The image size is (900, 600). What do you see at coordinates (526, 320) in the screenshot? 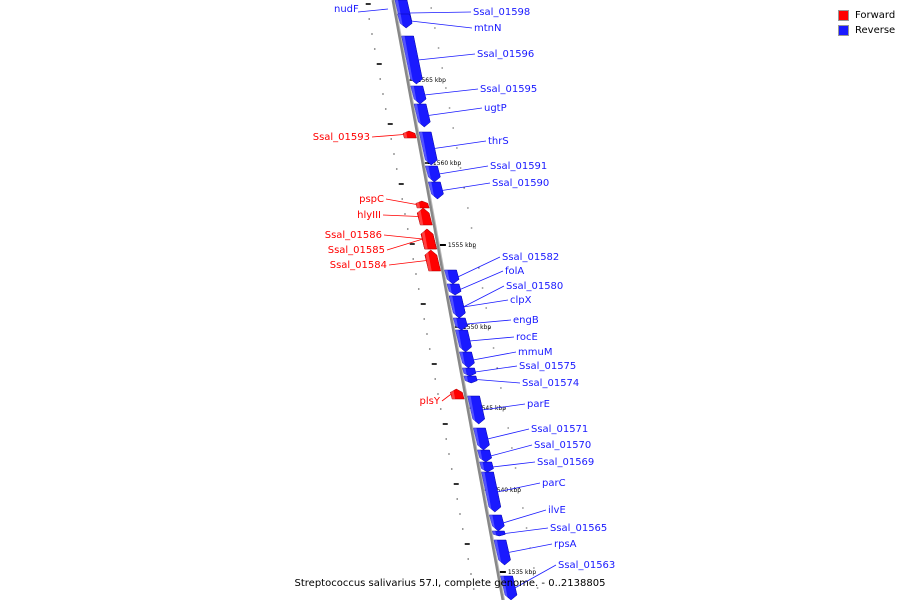
I see `feature-engb-label: engB` at bounding box center [526, 320].